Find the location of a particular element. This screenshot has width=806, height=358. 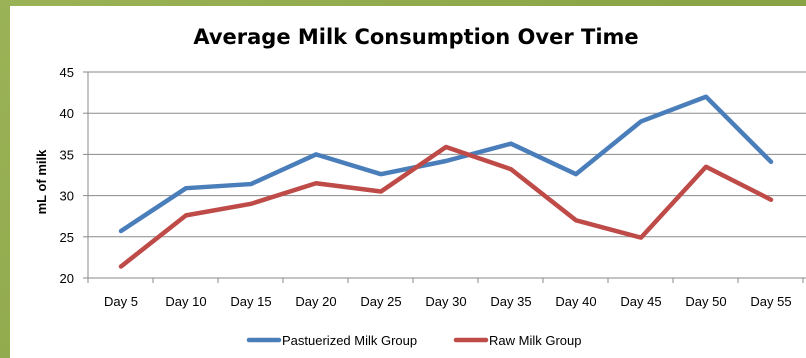

x-tick-label: Day 45 is located at coordinates (640, 301).